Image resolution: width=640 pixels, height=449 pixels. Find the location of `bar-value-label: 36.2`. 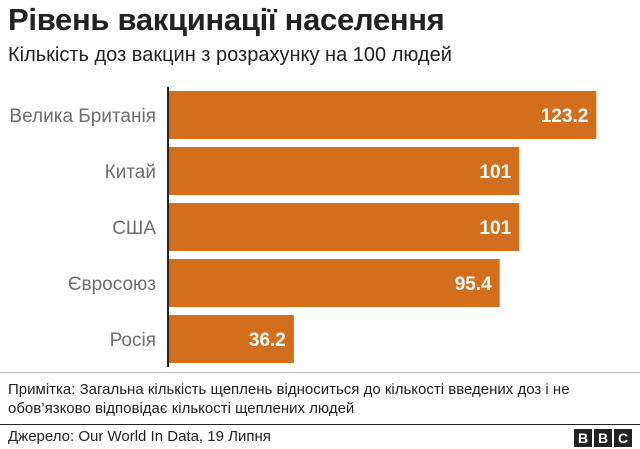

bar-value-label: 36.2 is located at coordinates (267, 340).